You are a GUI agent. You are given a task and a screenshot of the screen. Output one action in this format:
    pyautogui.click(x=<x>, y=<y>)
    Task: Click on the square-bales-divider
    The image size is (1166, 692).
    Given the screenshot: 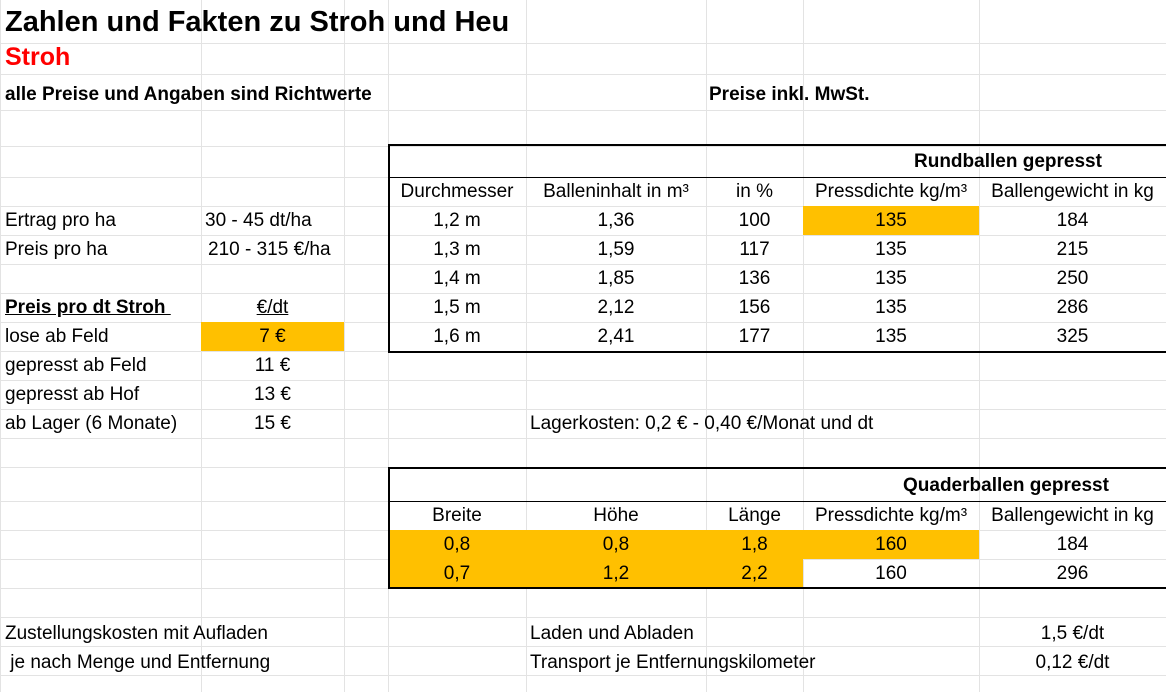 What is the action you would take?
    pyautogui.click(x=777, y=501)
    